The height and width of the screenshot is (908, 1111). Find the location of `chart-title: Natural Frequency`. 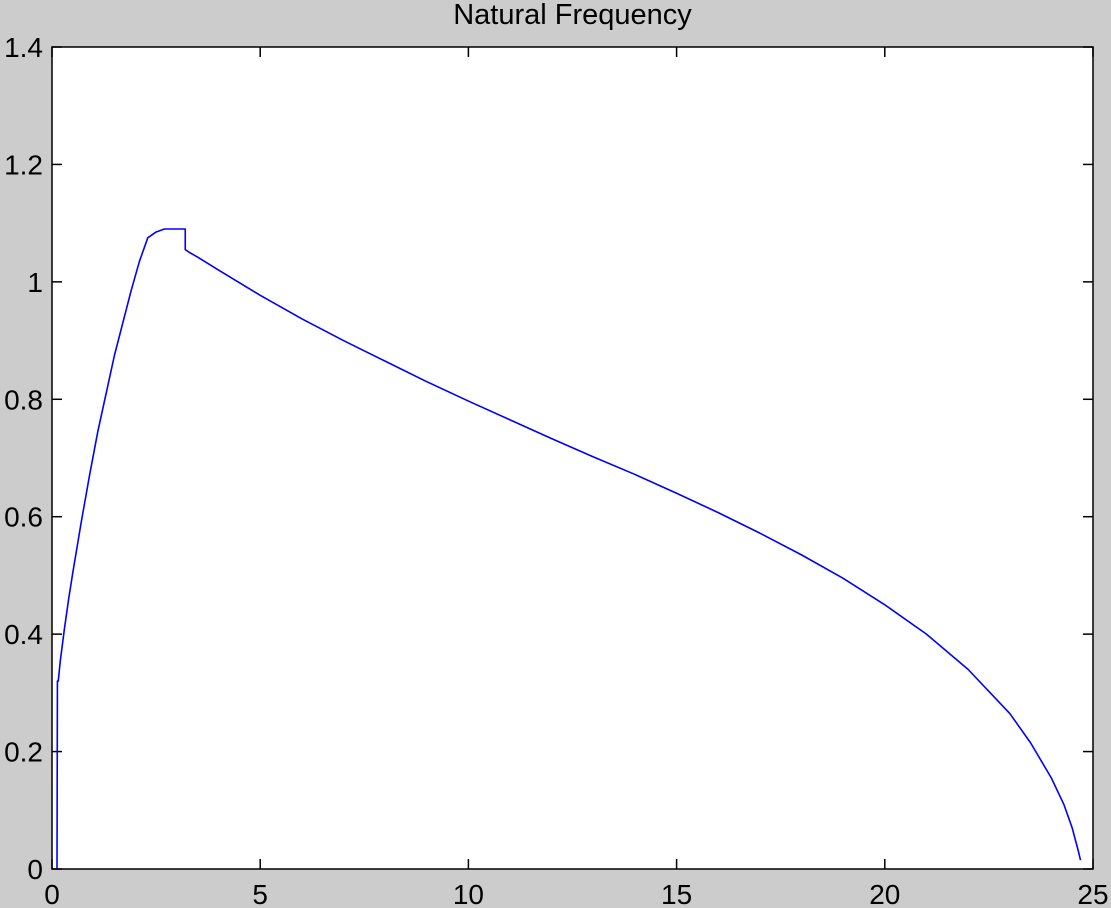

chart-title: Natural Frequency is located at coordinates (572, 15).